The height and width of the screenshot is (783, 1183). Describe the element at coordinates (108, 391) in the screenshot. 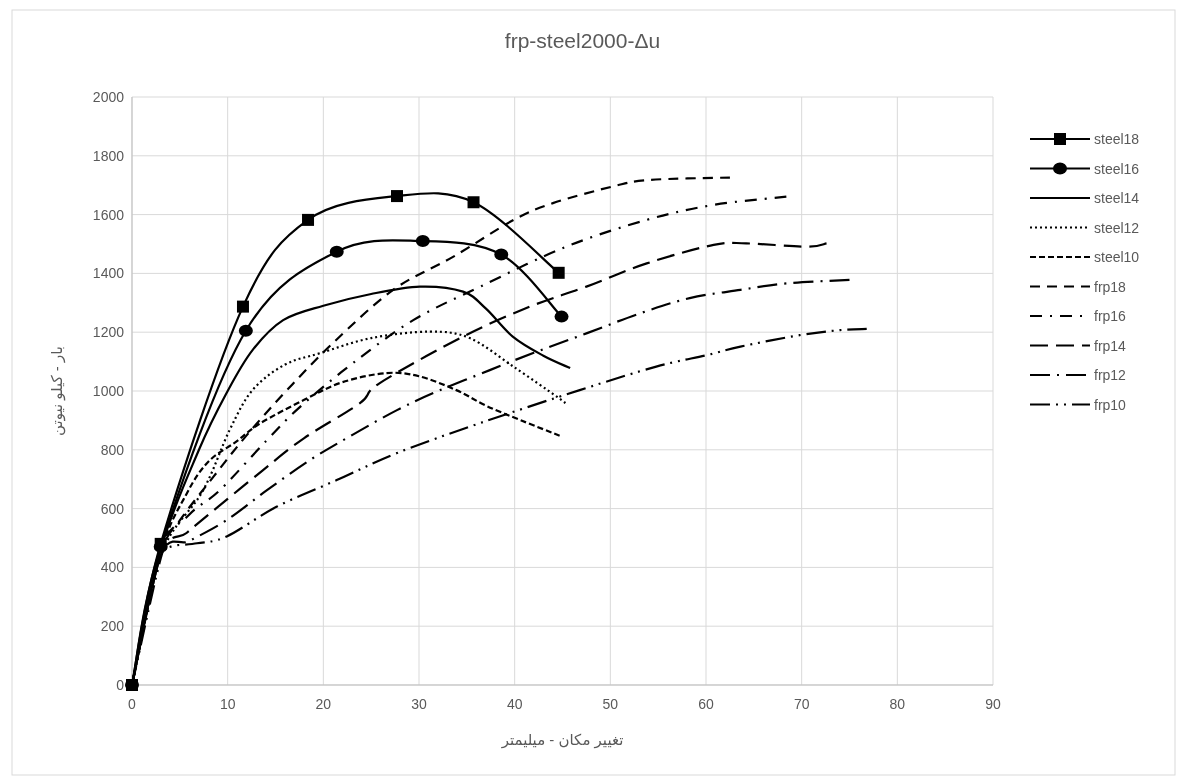

I see `y-tick-label: 1000` at that location.